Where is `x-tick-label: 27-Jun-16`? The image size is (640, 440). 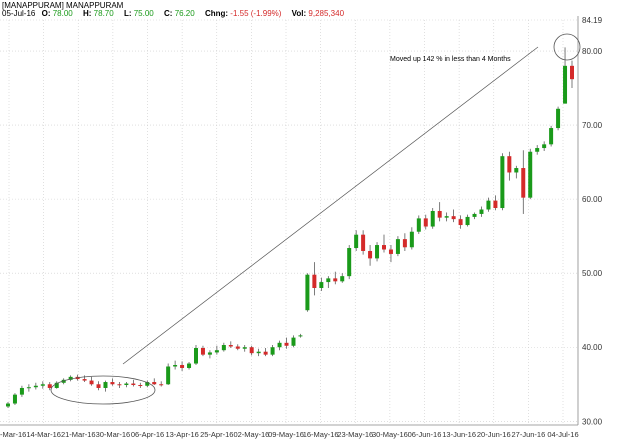
x-tick-label: 27-Jun-16 is located at coordinates (528, 434).